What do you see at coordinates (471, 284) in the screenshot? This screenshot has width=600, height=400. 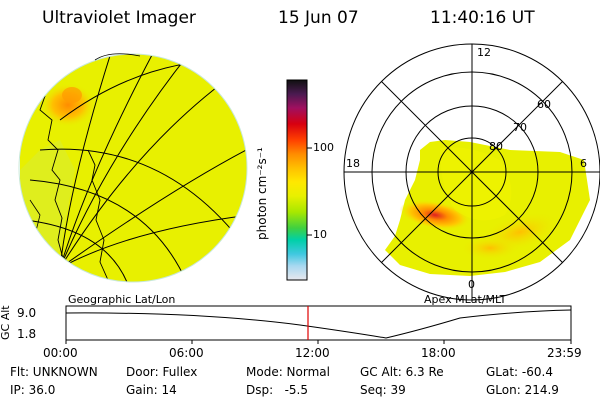 I see `mlt-label-0: 0` at bounding box center [471, 284].